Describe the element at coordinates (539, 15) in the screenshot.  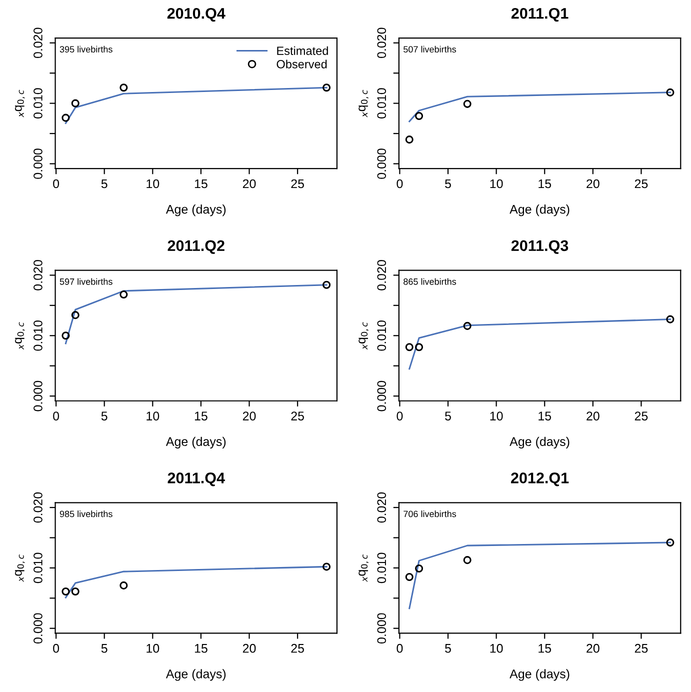
I see `chart-title: 2011.Q1` at that location.